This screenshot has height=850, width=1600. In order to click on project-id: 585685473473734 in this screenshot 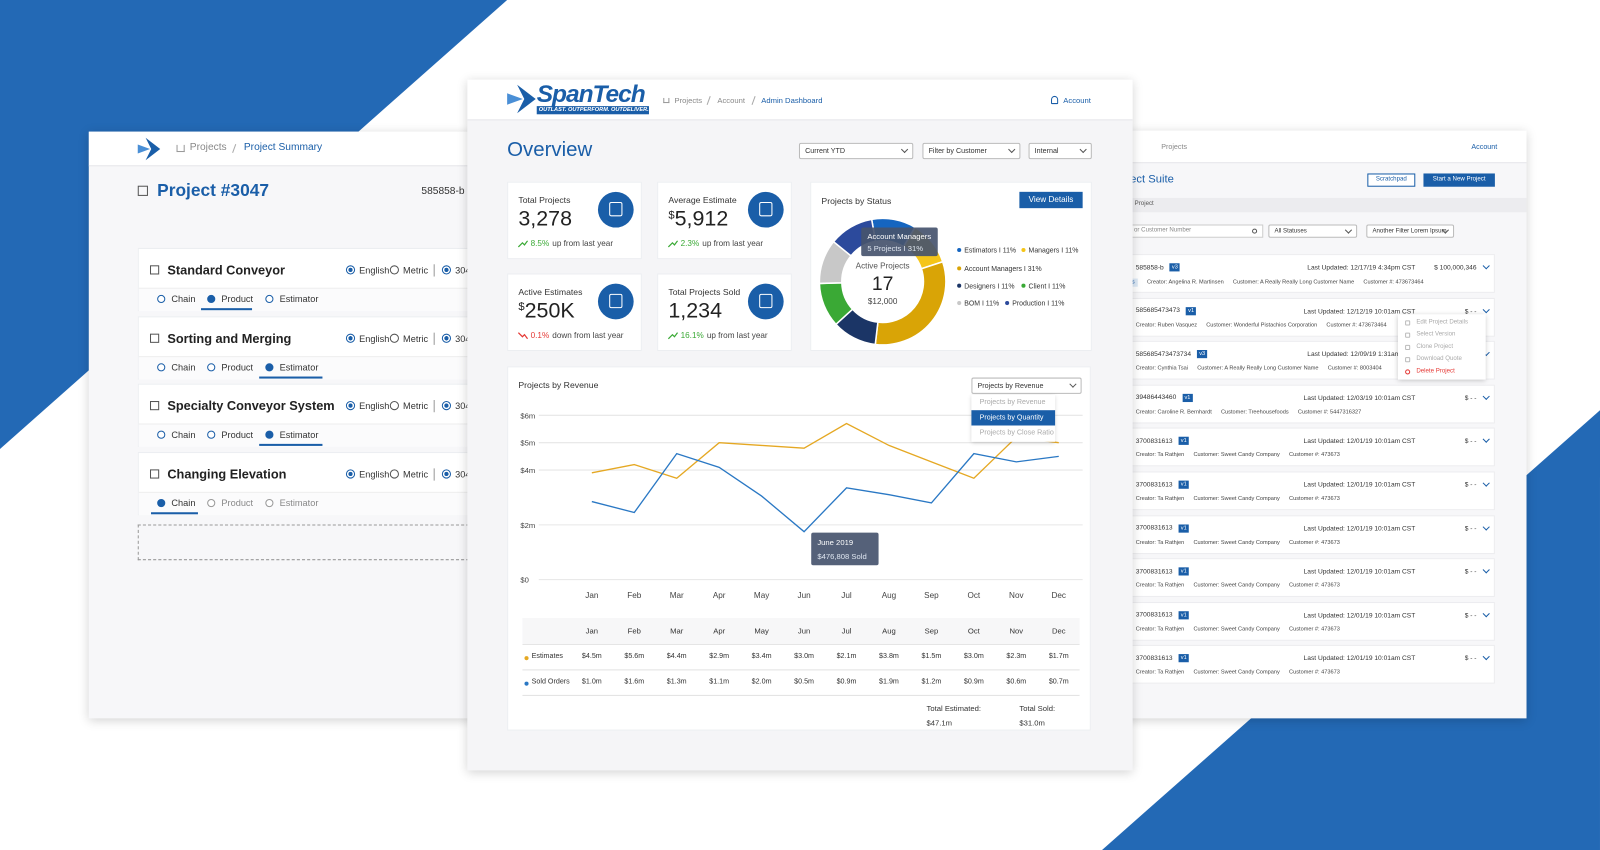, I will do `click(1163, 354)`.